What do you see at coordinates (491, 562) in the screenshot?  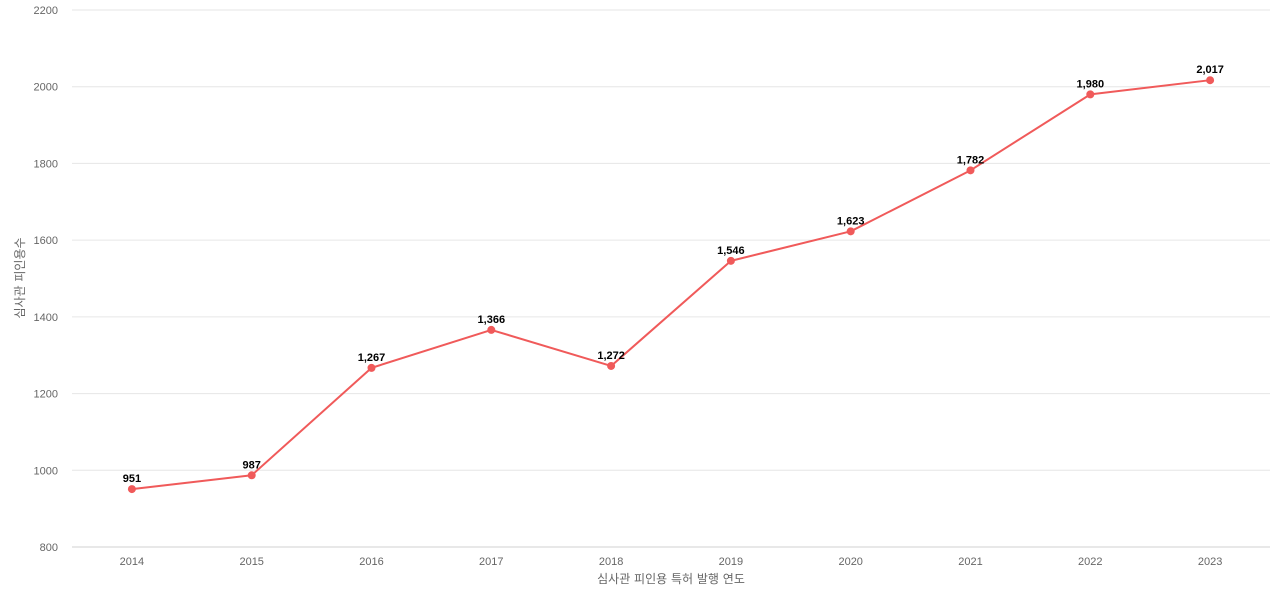 I see `x-tick-label: 2017` at bounding box center [491, 562].